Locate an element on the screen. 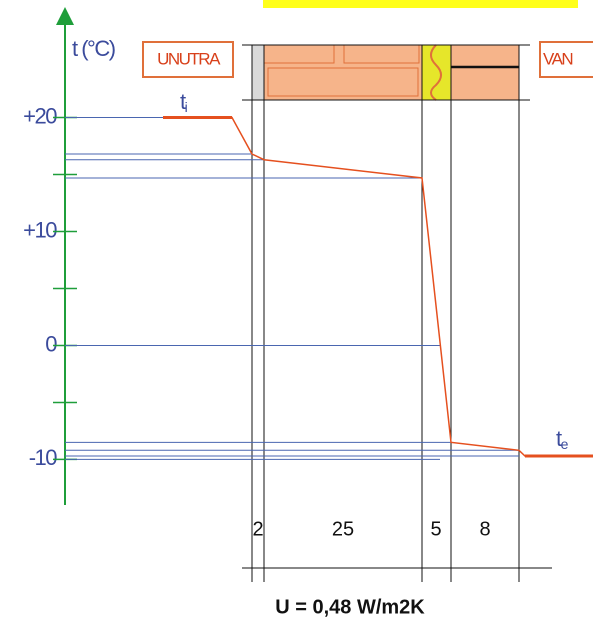  outside-label: VAN is located at coordinates (557, 58).